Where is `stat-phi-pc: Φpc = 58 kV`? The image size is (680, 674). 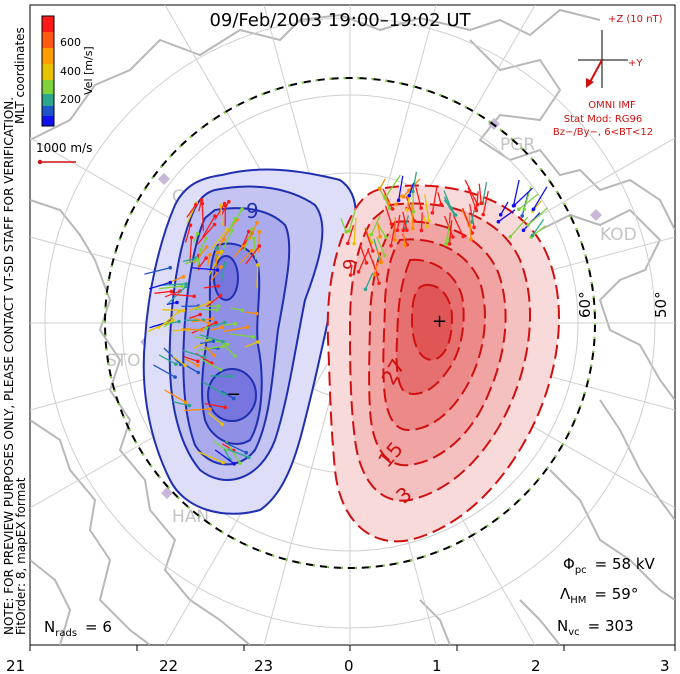 stat-phi-pc: Φpc = 58 kV is located at coordinates (609, 565).